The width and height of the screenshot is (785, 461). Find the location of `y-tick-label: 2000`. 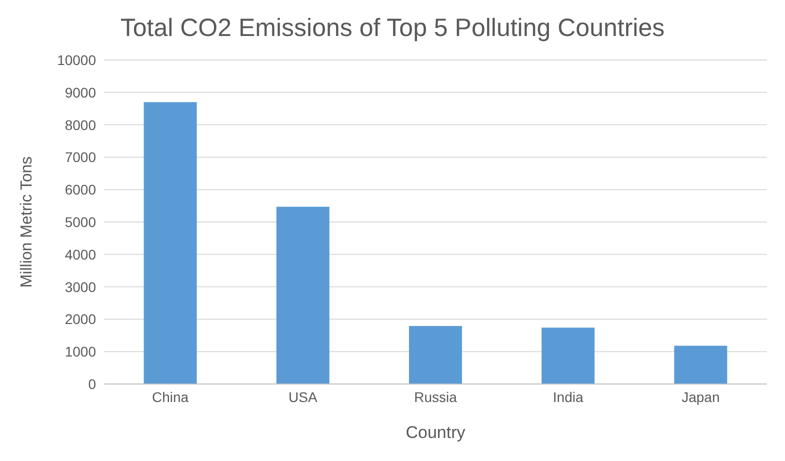

y-tick-label: 2000 is located at coordinates (80, 319).